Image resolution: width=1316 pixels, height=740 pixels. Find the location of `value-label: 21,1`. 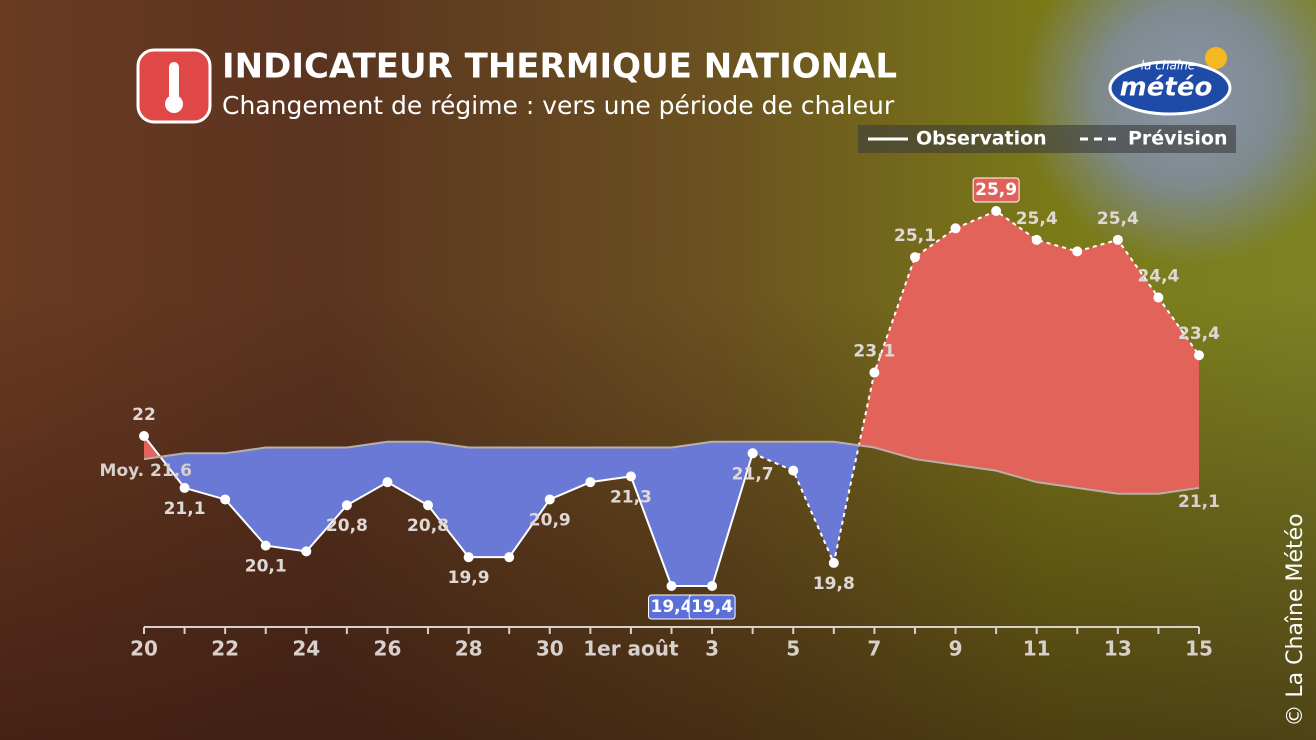

value-label: 21,1 is located at coordinates (185, 509).